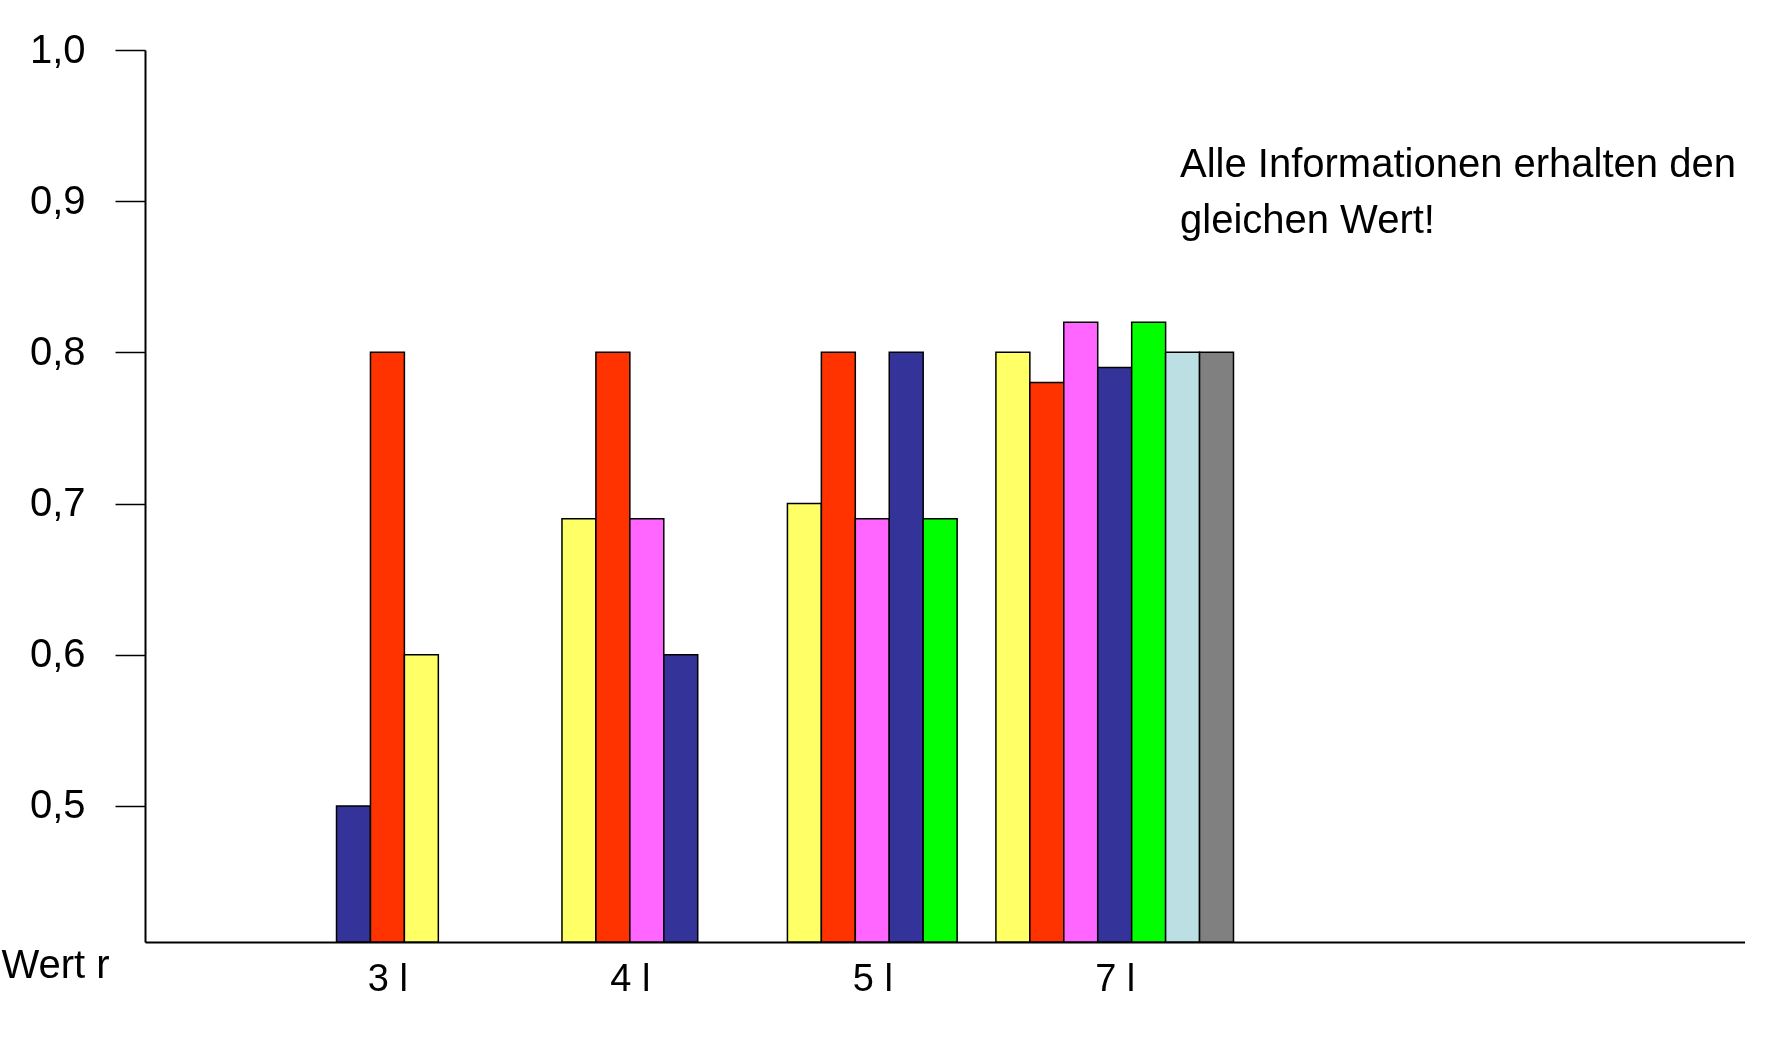 This screenshot has width=1766, height=1047. What do you see at coordinates (57, 502) in the screenshot?
I see `y-tick-label: 0,7` at bounding box center [57, 502].